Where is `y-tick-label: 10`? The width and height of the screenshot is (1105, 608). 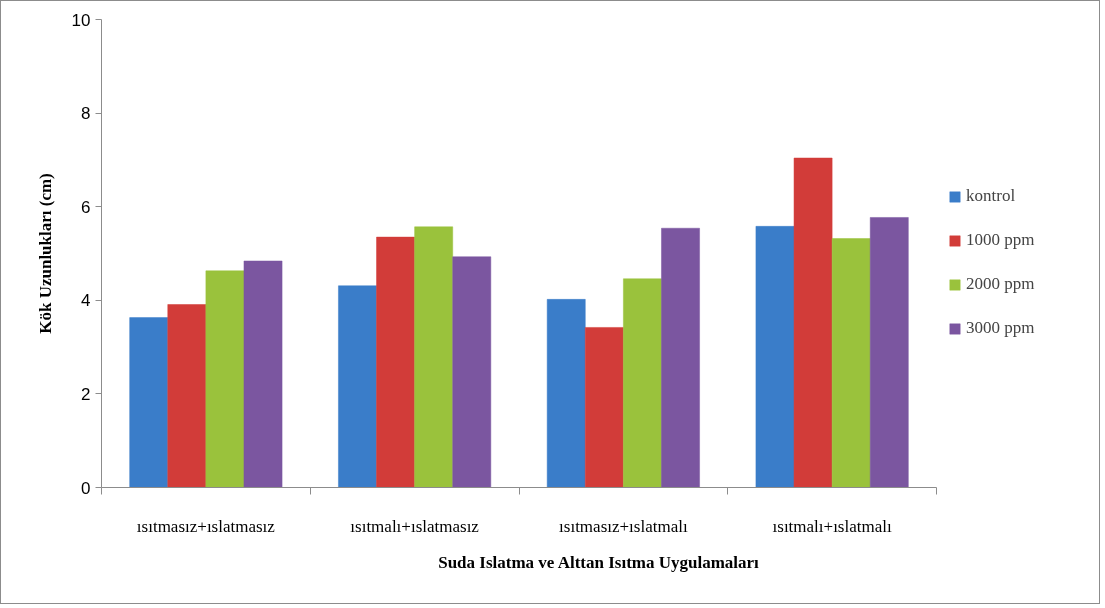
y-tick-label: 10 is located at coordinates (81, 20).